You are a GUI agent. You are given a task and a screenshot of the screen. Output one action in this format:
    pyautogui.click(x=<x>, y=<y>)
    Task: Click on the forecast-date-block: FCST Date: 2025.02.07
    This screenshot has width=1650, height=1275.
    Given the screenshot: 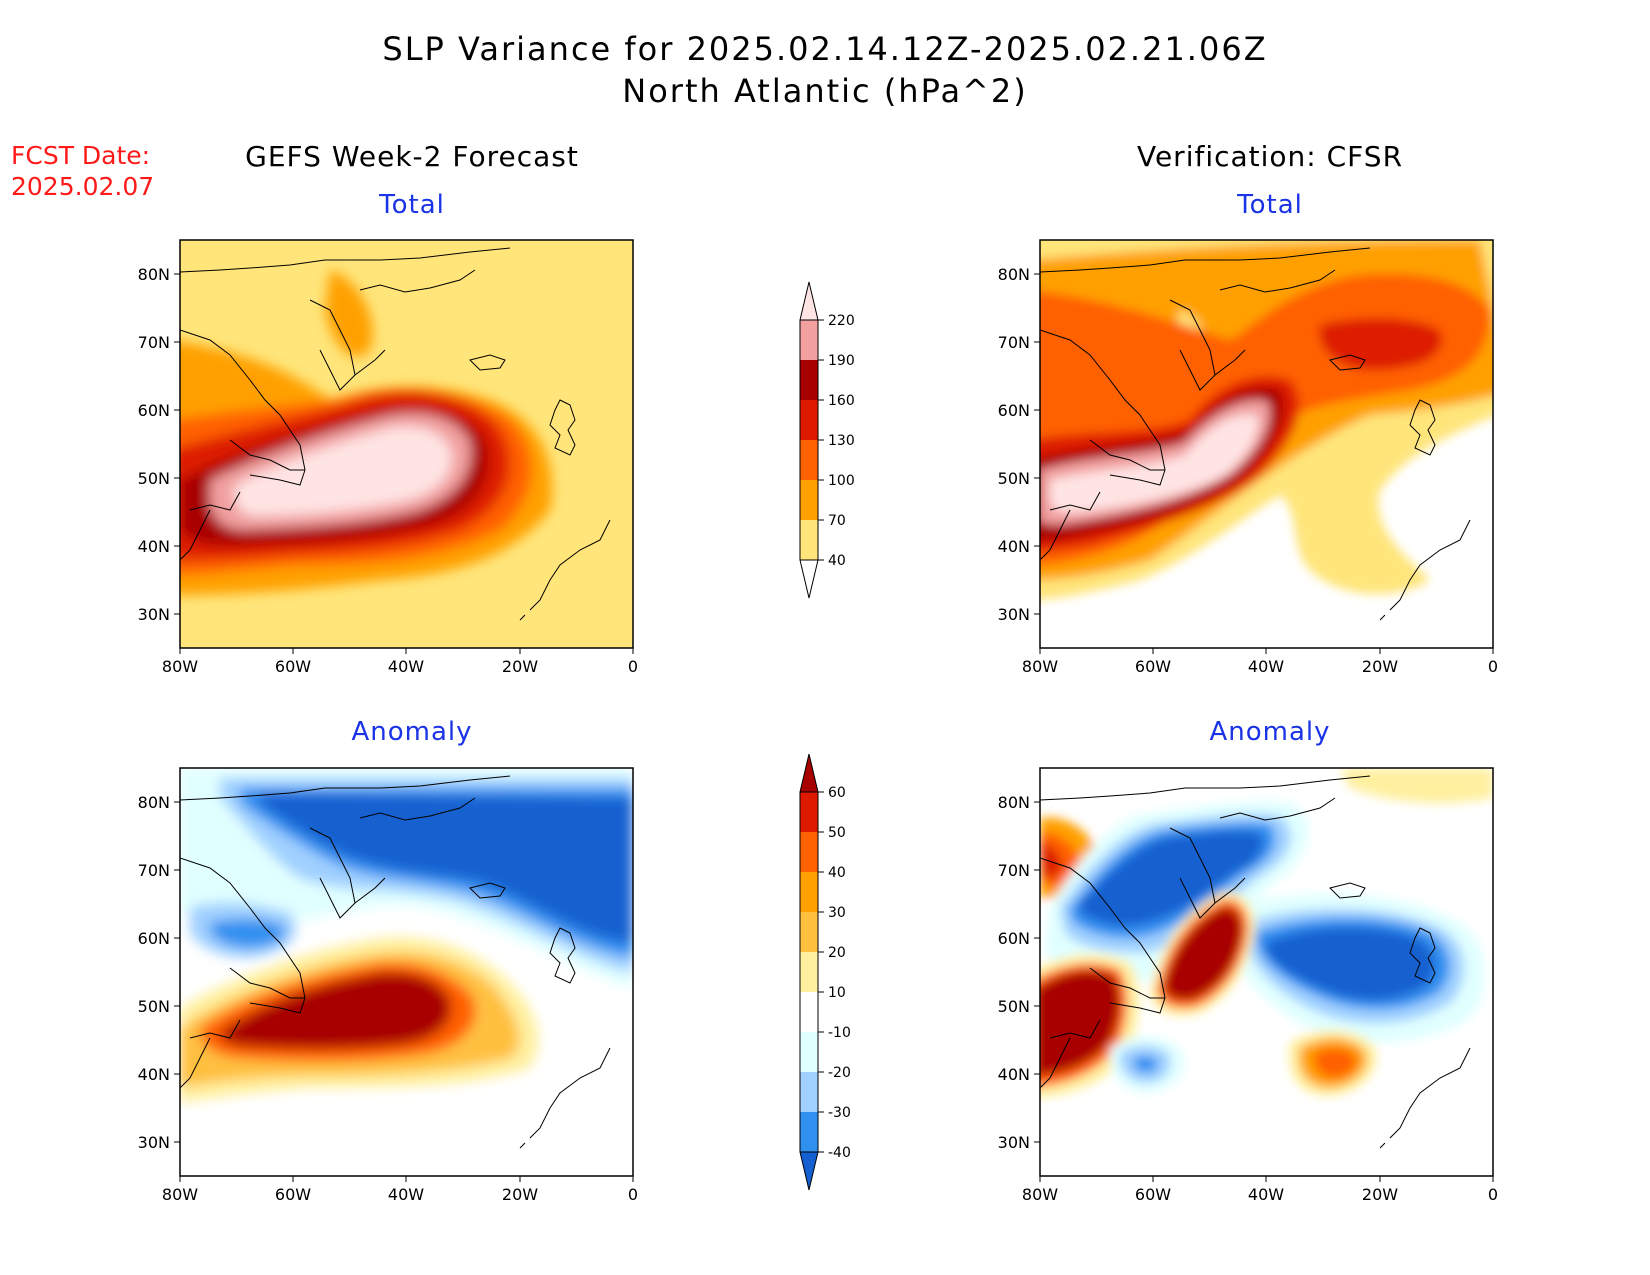 What is the action you would take?
    pyautogui.click(x=82, y=171)
    